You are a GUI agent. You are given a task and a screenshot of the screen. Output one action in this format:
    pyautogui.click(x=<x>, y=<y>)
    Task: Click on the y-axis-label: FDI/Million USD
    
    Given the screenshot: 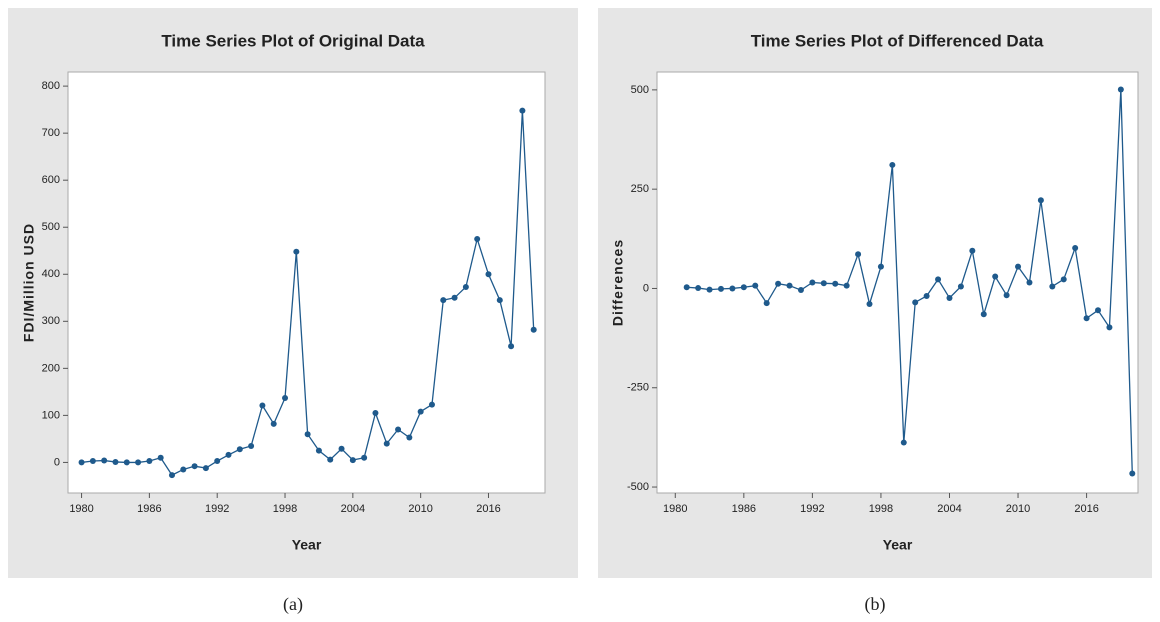 What is the action you would take?
    pyautogui.click(x=29, y=282)
    